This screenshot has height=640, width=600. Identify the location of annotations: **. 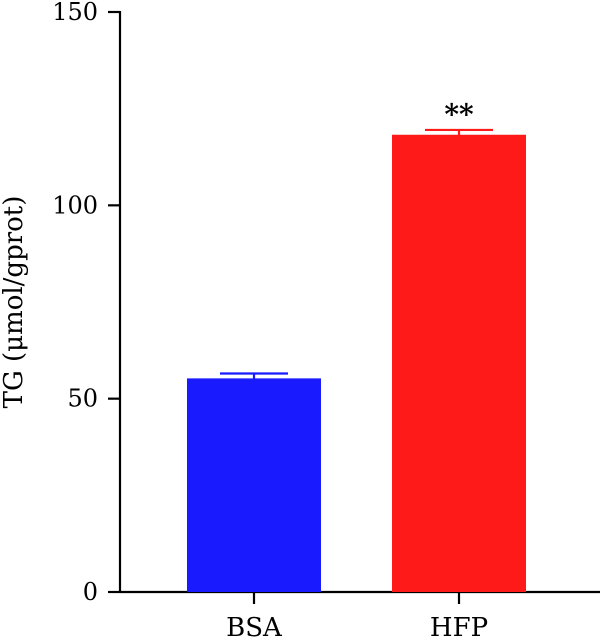
(459, 114).